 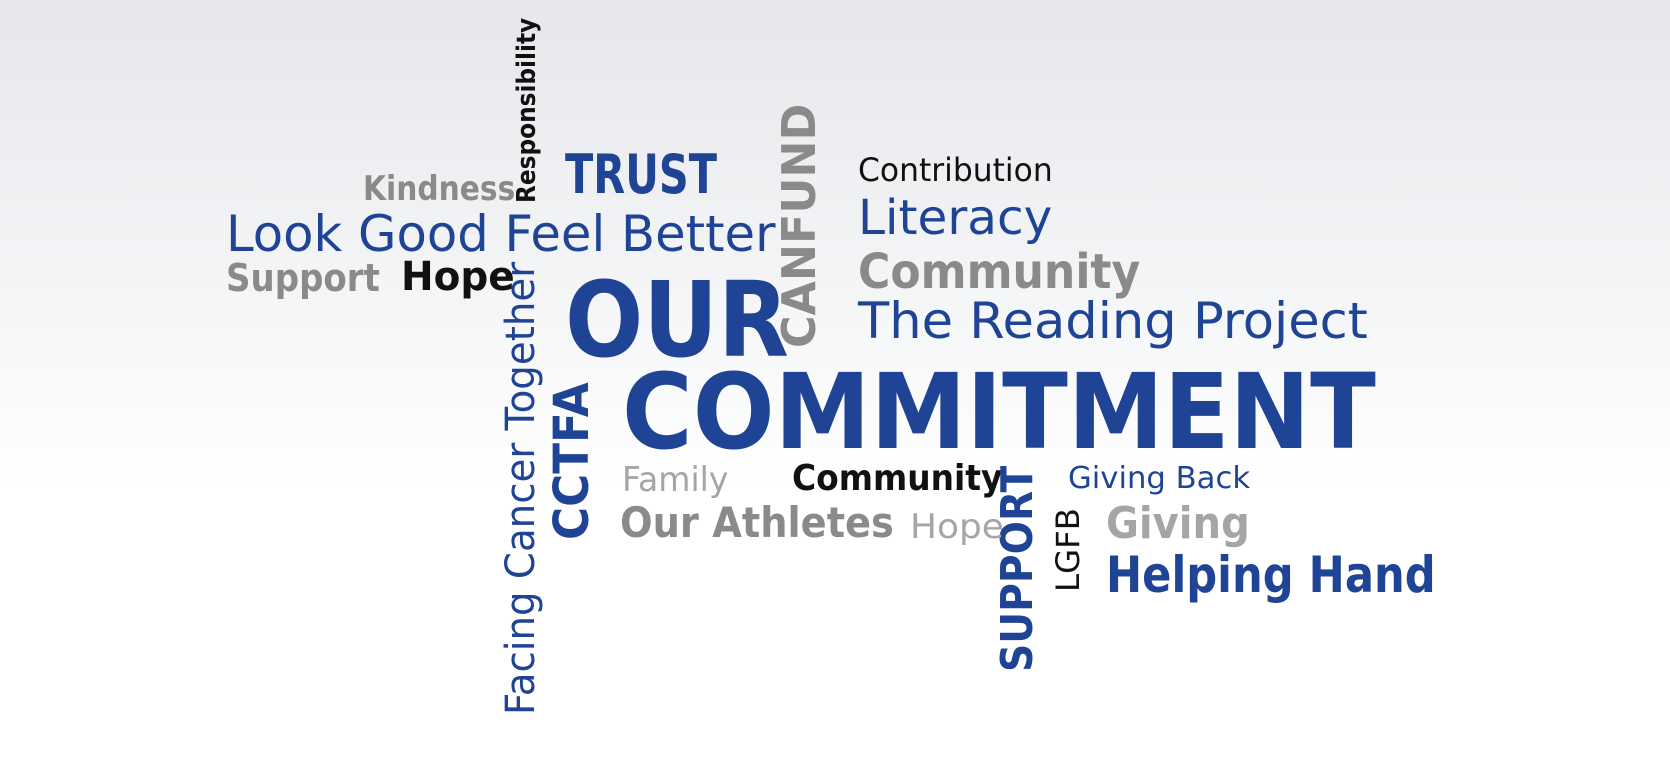 I want to click on word-community-black: Community, so click(x=897, y=478).